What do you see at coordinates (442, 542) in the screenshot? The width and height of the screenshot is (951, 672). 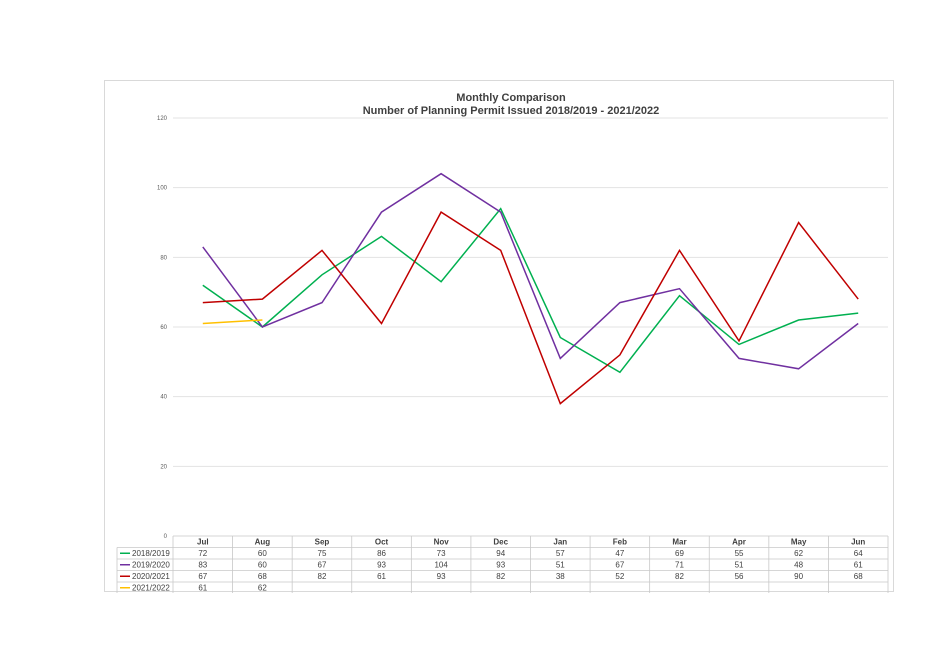 I see `x-tick-label-Nov: Nov` at bounding box center [442, 542].